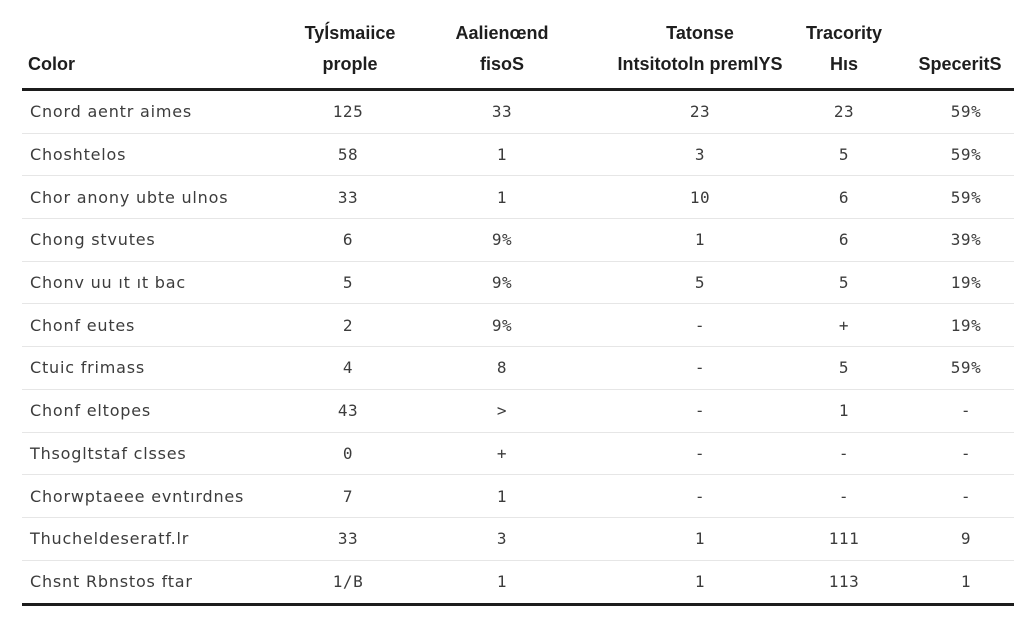 This screenshot has height=631, width=1024. What do you see at coordinates (518, 368) in the screenshot?
I see `table-row: Ctuic frimass 4 8 - 5 59%` at bounding box center [518, 368].